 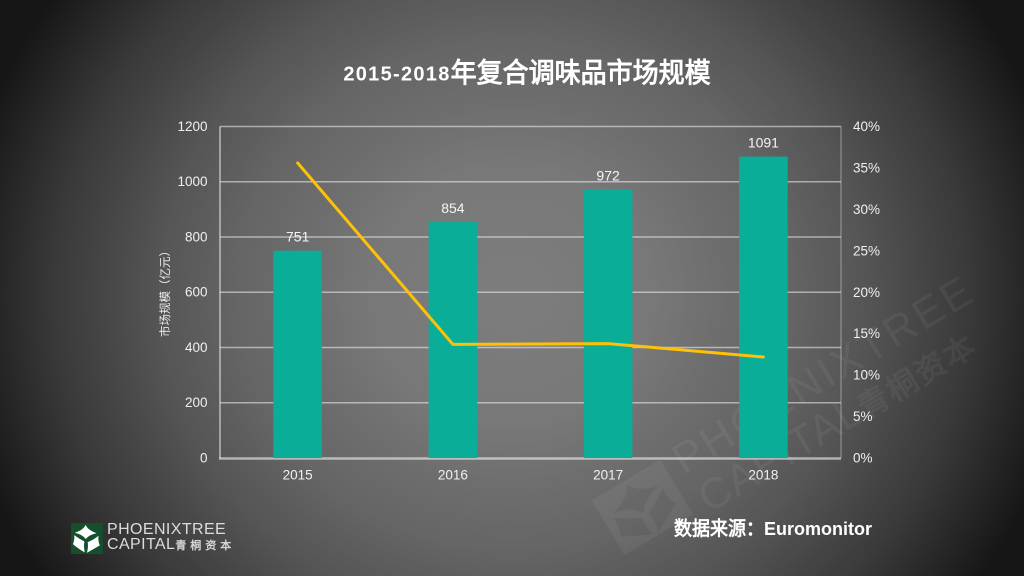 What do you see at coordinates (192, 126) in the screenshot?
I see `svg-text: 1200` at bounding box center [192, 126].